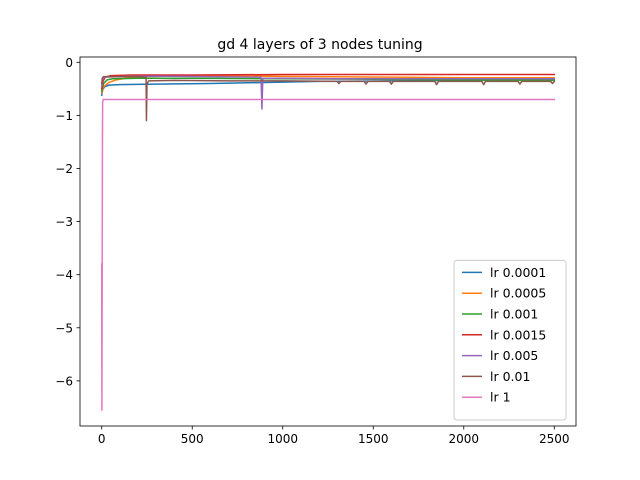 The height and width of the screenshot is (480, 640). What do you see at coordinates (500, 397) in the screenshot?
I see `legend-label-6: lr 1` at bounding box center [500, 397].